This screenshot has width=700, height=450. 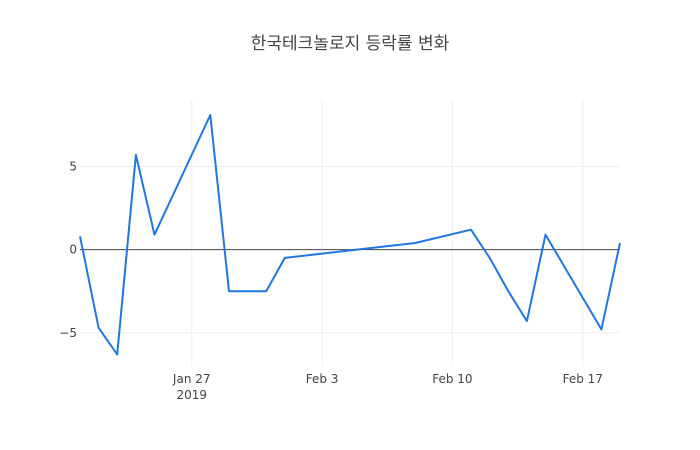 What do you see at coordinates (322, 379) in the screenshot?
I see `x-tick-label: Feb 3` at bounding box center [322, 379].